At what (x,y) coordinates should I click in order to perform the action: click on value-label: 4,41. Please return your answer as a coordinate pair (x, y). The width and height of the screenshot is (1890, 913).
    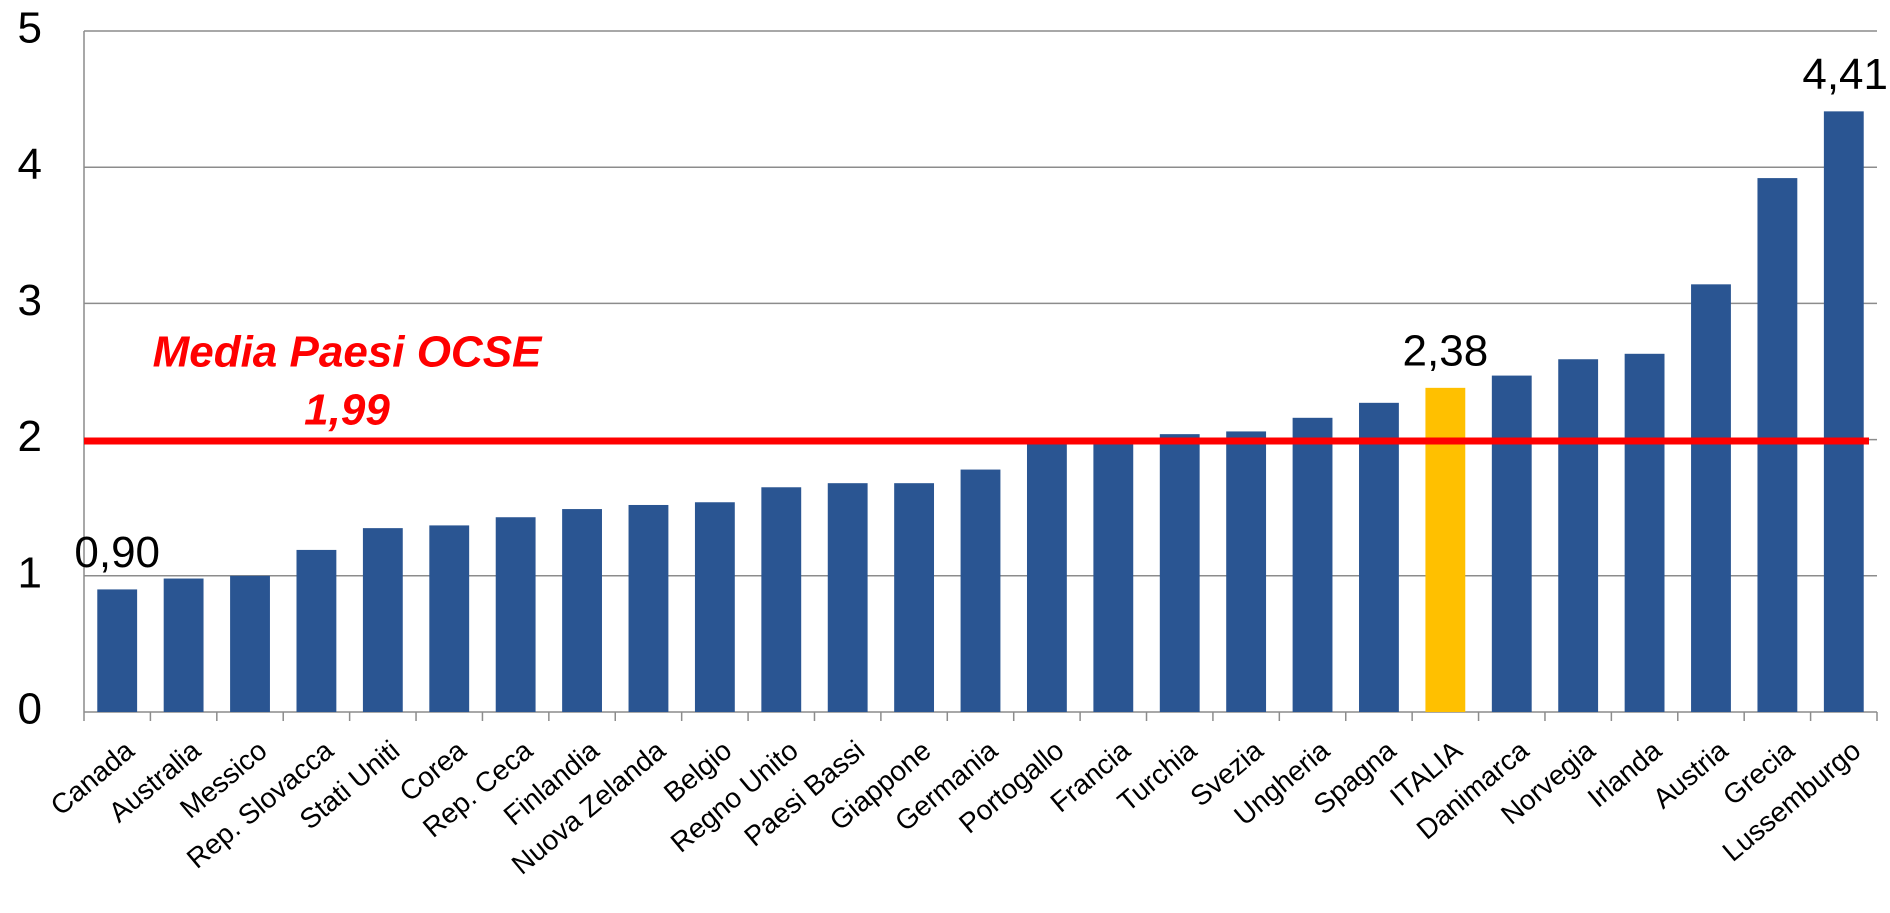
    Looking at the image, I should click on (1845, 74).